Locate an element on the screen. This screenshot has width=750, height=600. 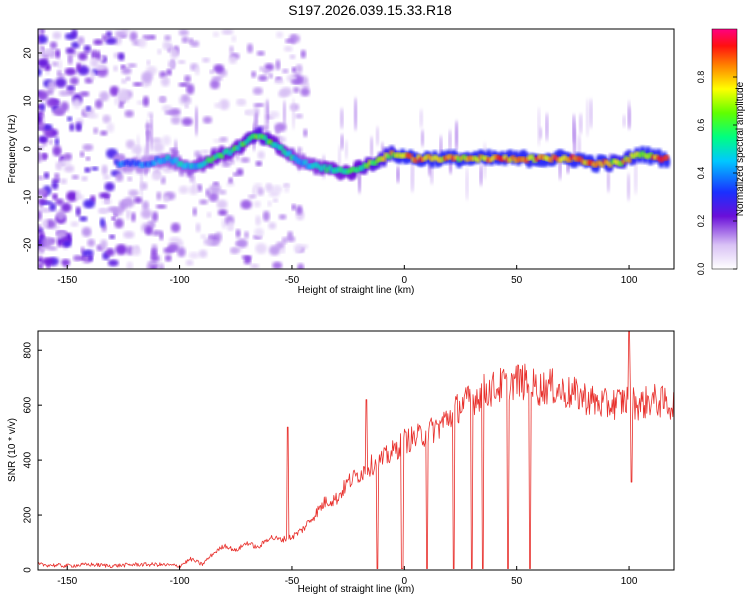
snr-y-axis: 0 200 400 600 800 is located at coordinates (32, 457).